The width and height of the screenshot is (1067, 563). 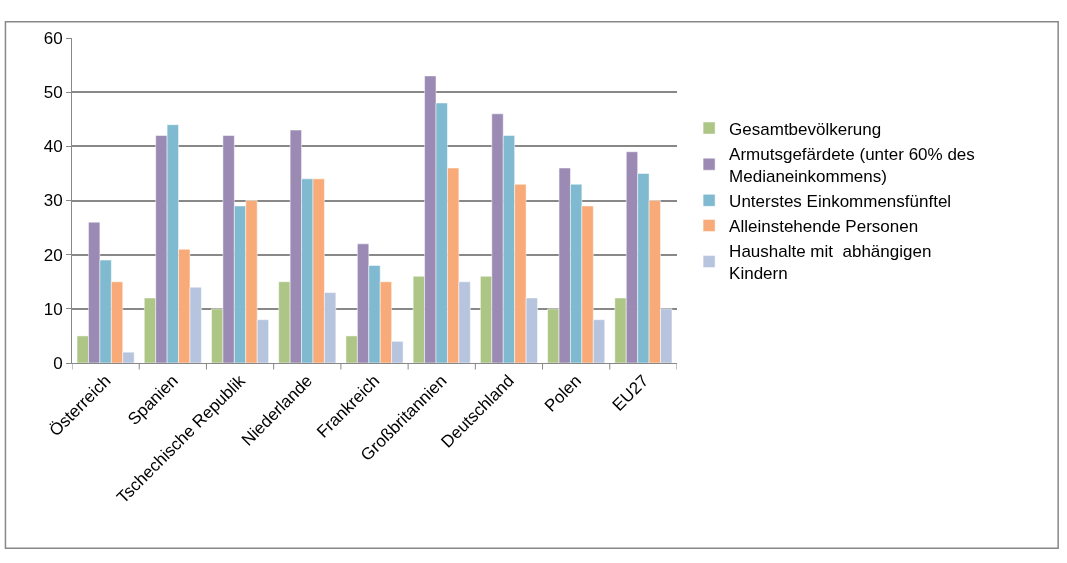 I want to click on y-tick-label: 40, so click(x=53, y=147).